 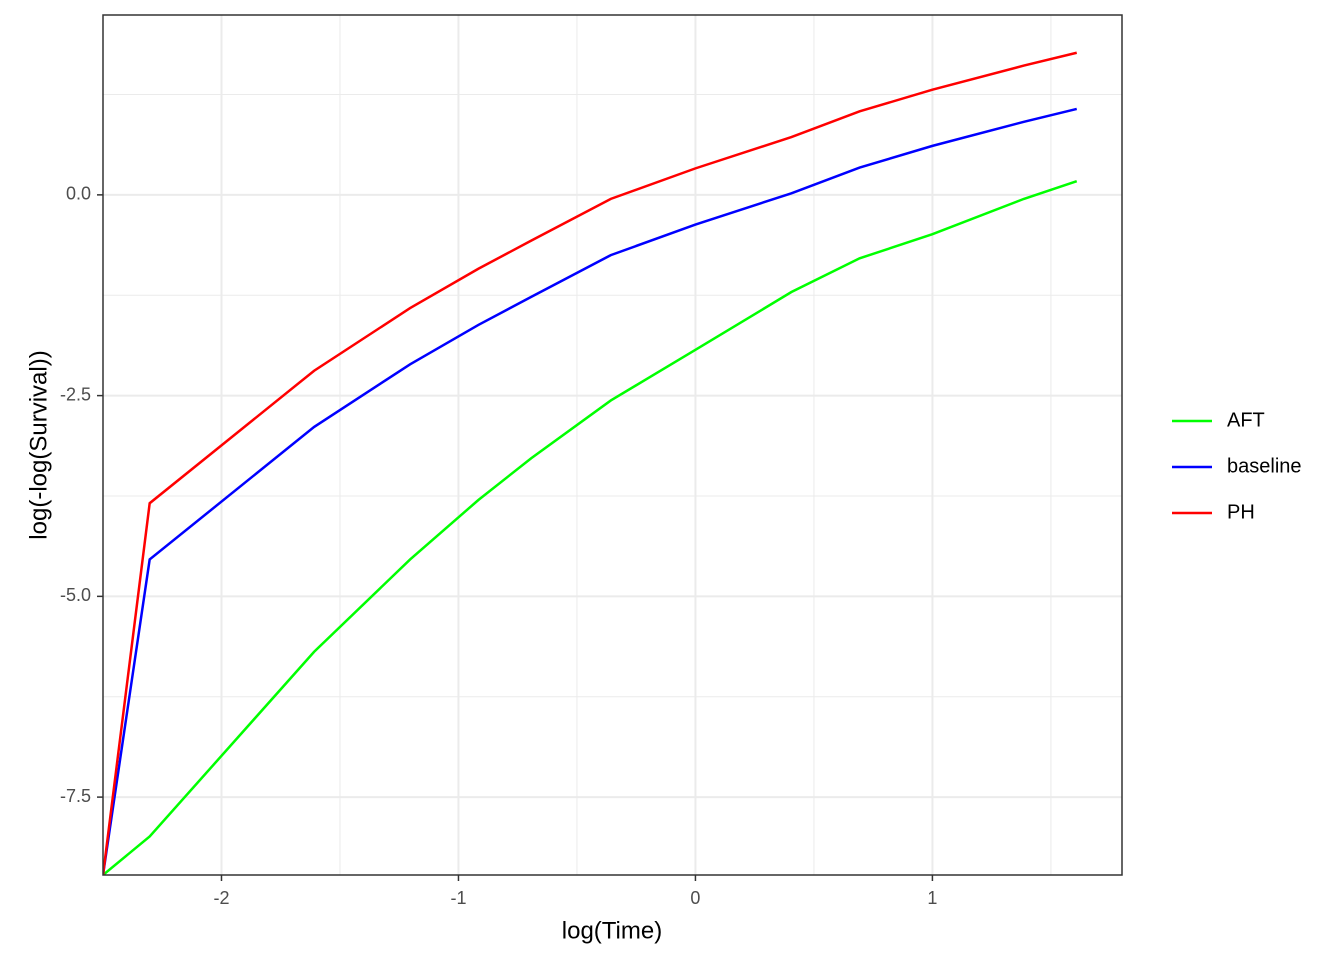 I want to click on x-tick-label: -1, so click(x=458, y=898).